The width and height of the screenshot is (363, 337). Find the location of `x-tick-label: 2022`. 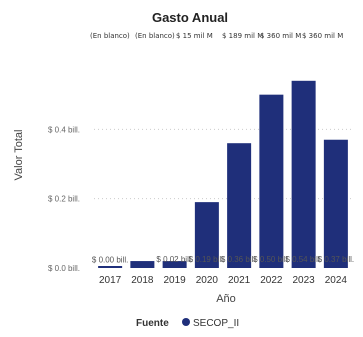

x-tick-label: 2022 is located at coordinates (271, 280).